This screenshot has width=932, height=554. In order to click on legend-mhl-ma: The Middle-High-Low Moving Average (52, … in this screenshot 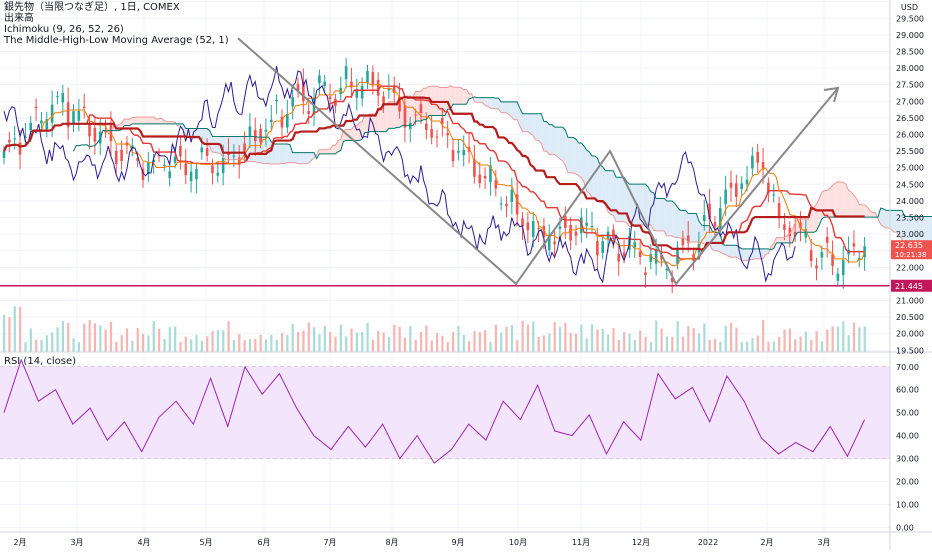, I will do `click(116, 40)`.